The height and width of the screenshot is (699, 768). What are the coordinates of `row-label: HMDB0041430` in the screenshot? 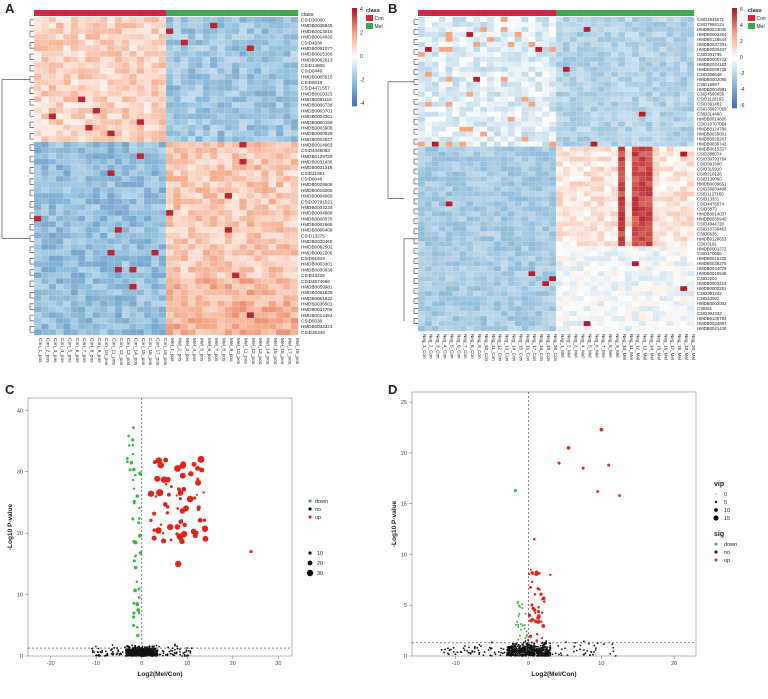 It's located at (712, 328).